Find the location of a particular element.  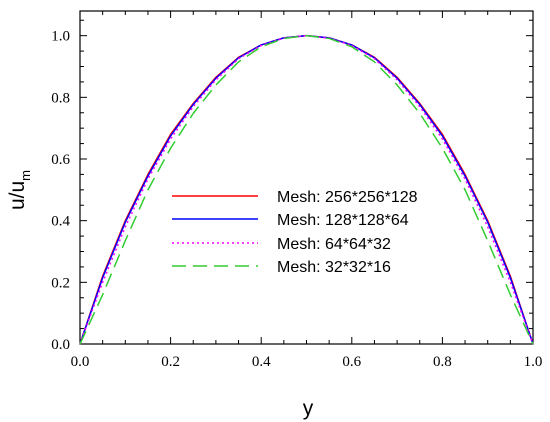

y-axis-title: u/um is located at coordinates (19, 190).